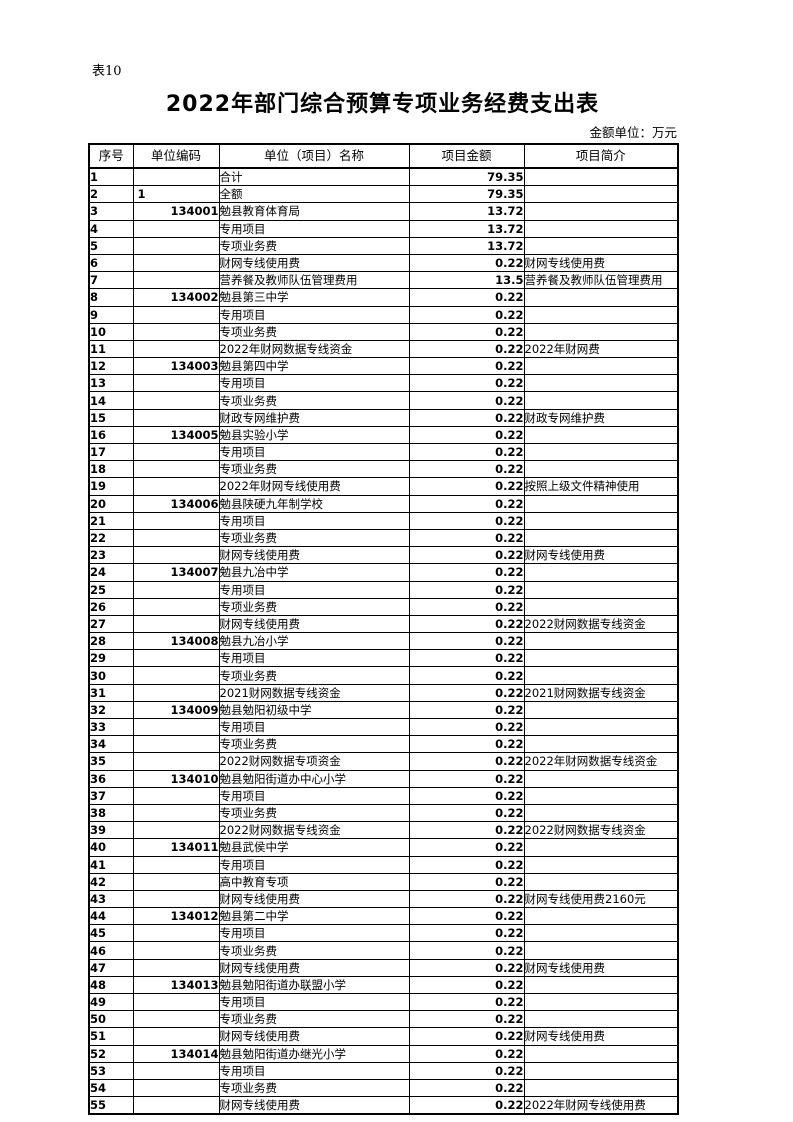 The width and height of the screenshot is (793, 1122). I want to click on cell-seq: 29, so click(111, 658).